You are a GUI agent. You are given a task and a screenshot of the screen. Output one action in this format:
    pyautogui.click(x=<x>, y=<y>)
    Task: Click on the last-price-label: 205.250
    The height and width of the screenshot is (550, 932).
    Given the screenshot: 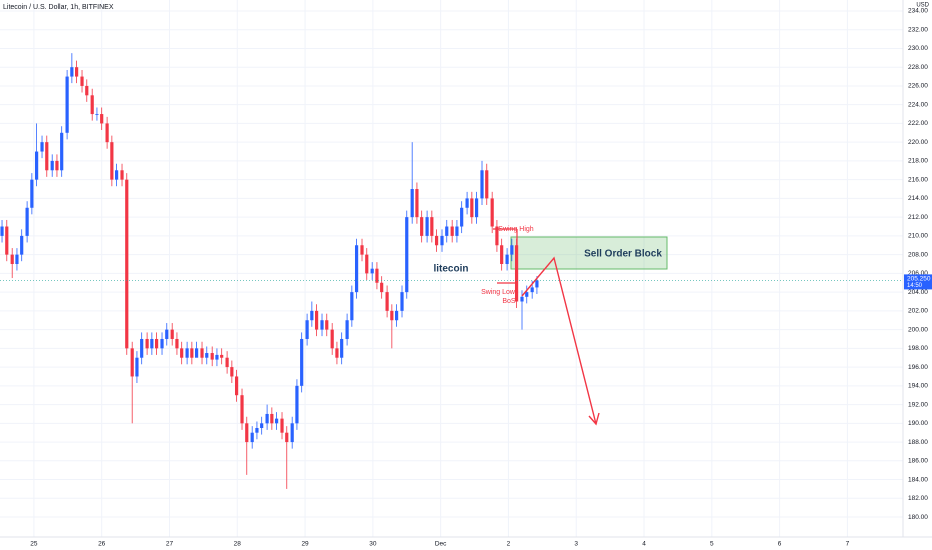 What is the action you would take?
    pyautogui.click(x=919, y=279)
    